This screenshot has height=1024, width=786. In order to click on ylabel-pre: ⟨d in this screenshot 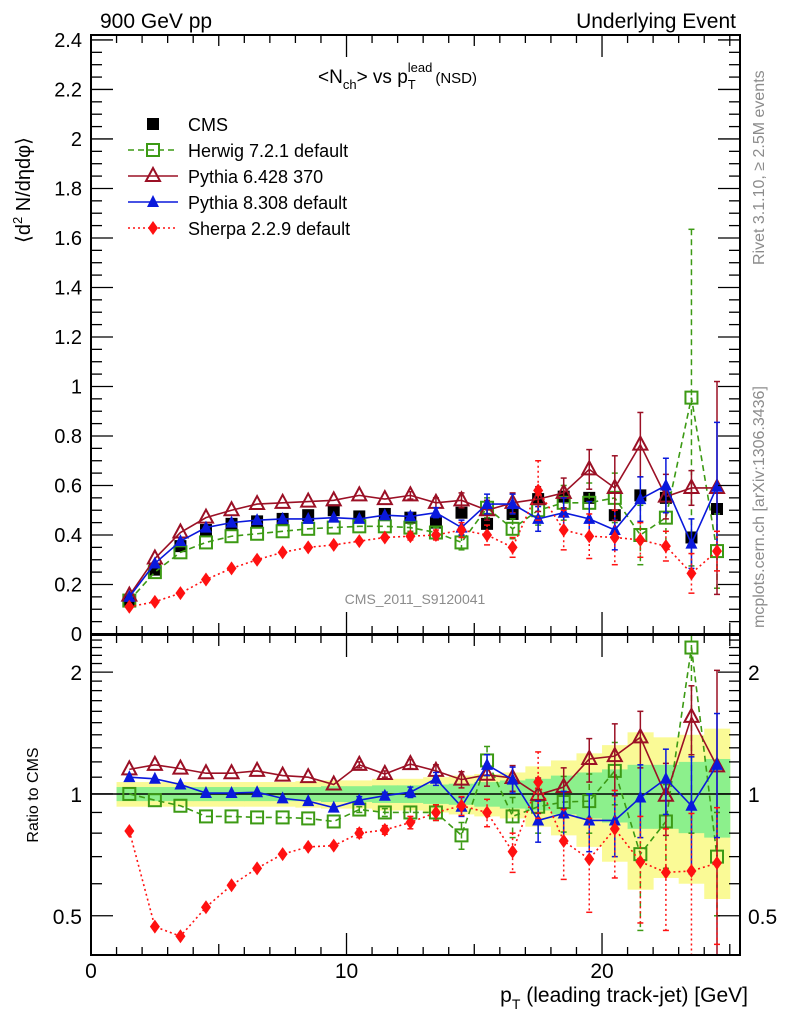, I will do `click(24, 233)`.